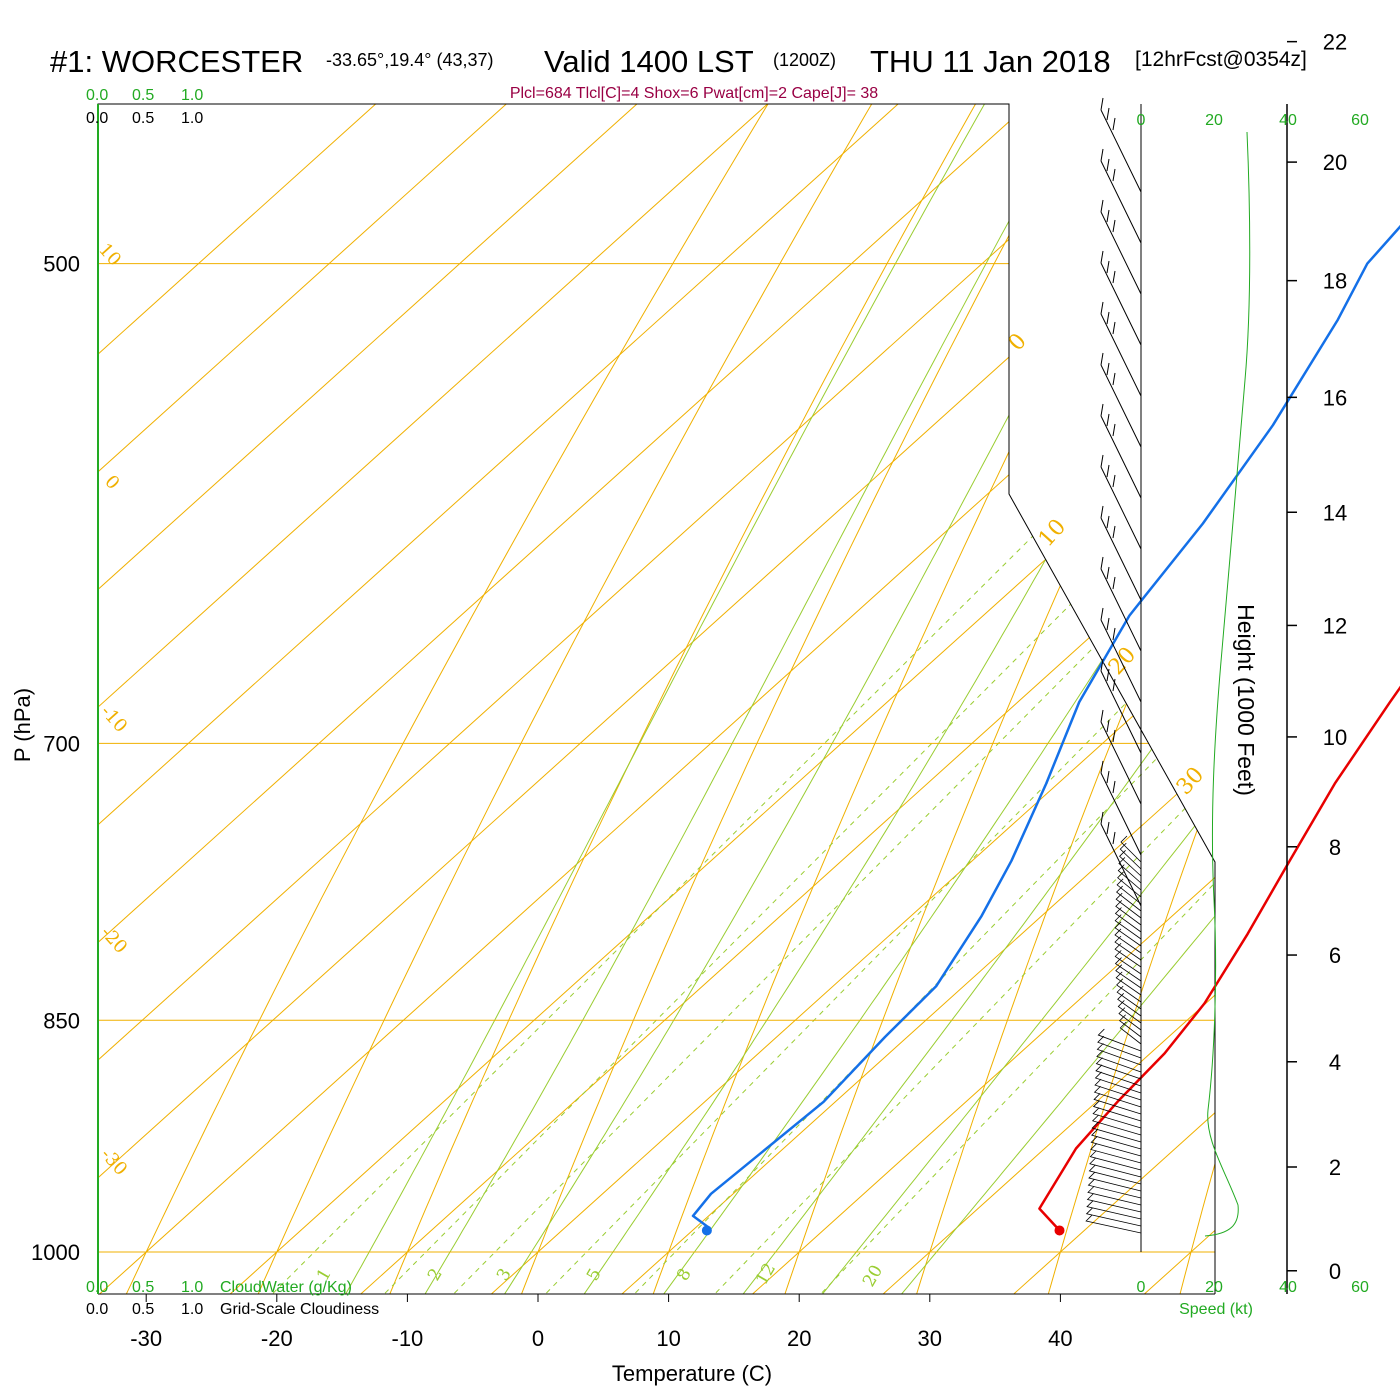  I want to click on temperature-line, so click(1219, 958).